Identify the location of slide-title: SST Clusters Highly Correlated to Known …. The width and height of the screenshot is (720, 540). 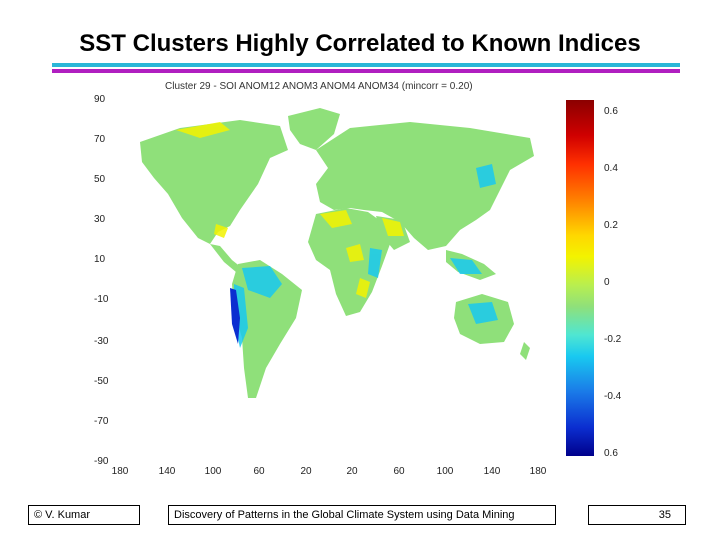
(360, 43).